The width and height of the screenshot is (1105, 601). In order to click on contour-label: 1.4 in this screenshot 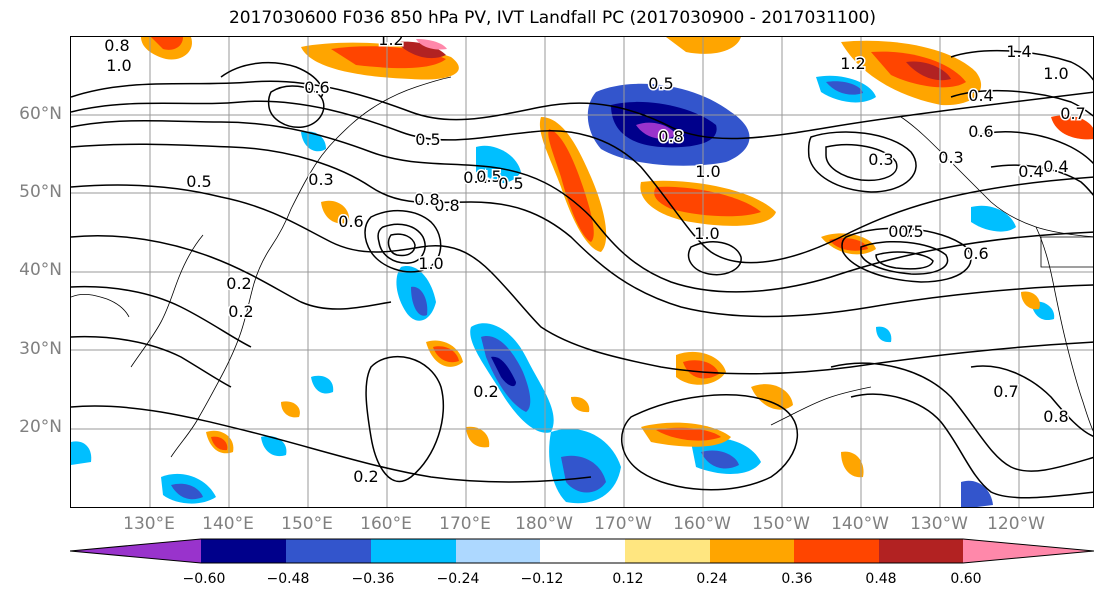, I will do `click(1018, 51)`.